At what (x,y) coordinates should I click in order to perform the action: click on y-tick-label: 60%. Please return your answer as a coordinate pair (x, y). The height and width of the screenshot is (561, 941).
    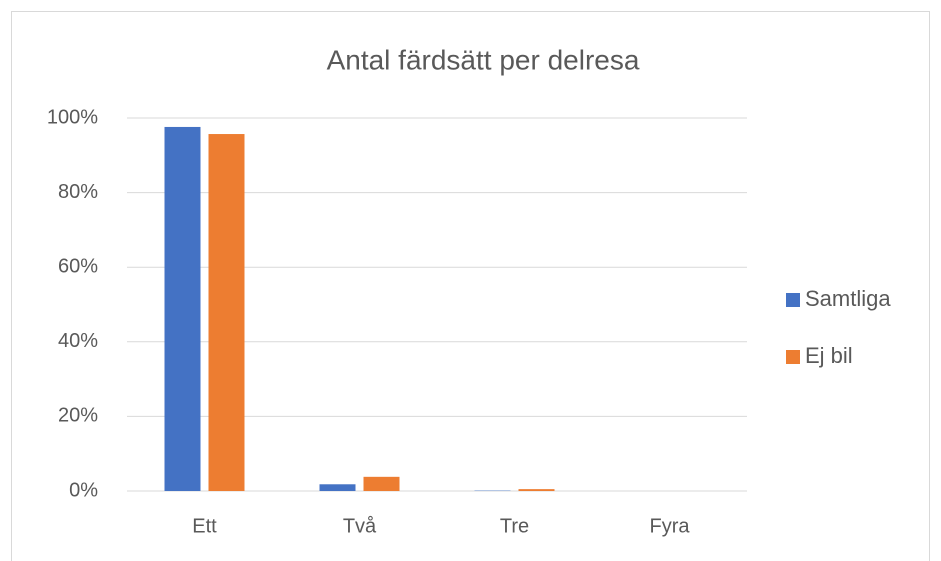
    Looking at the image, I should click on (78, 266).